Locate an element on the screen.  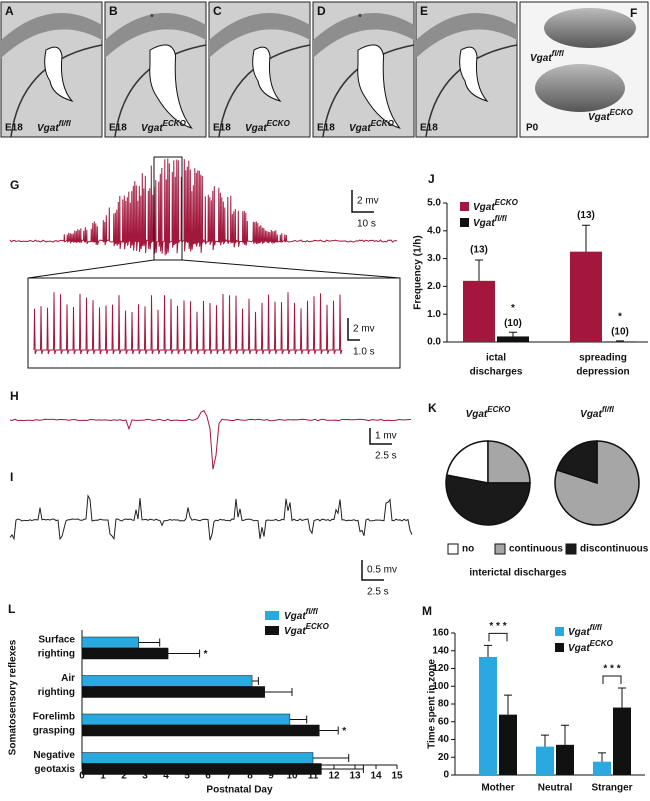
x-tick-label: 4 is located at coordinates (166, 776).